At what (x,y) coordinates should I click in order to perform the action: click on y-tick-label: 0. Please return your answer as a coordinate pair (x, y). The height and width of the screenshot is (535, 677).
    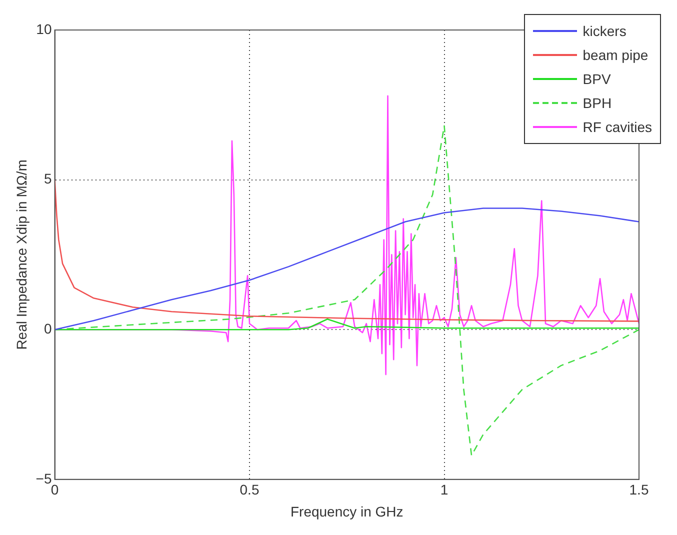
    Looking at the image, I should click on (48, 328).